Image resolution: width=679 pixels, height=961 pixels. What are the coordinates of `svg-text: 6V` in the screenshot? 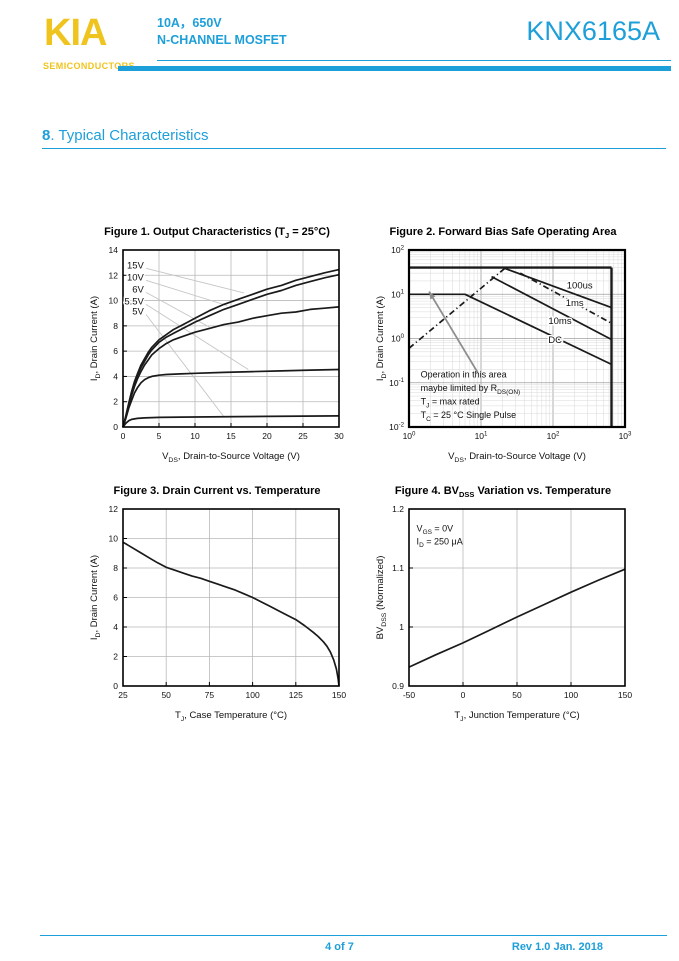 It's located at (138, 289).